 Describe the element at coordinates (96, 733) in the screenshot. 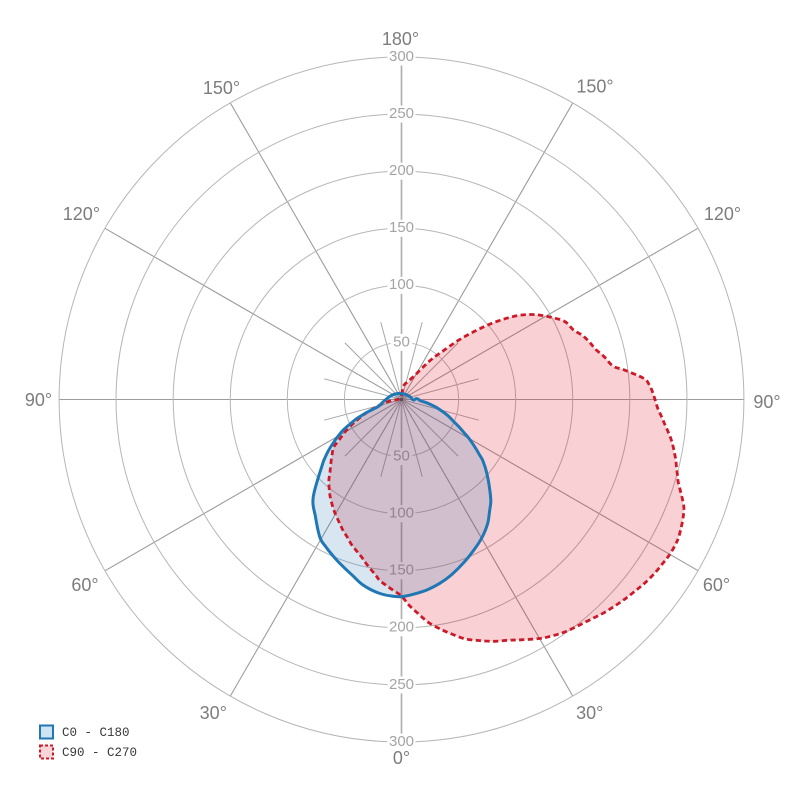

I see `svg-text: C0 - C180` at that location.